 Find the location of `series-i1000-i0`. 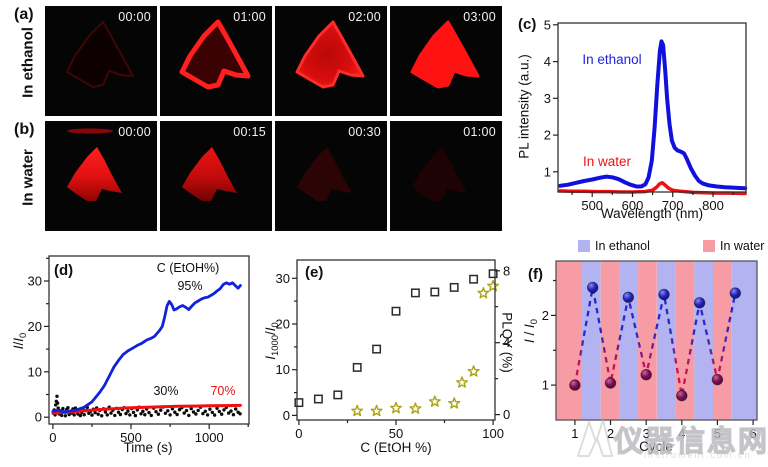

series-i1000-i0 is located at coordinates (396, 338).